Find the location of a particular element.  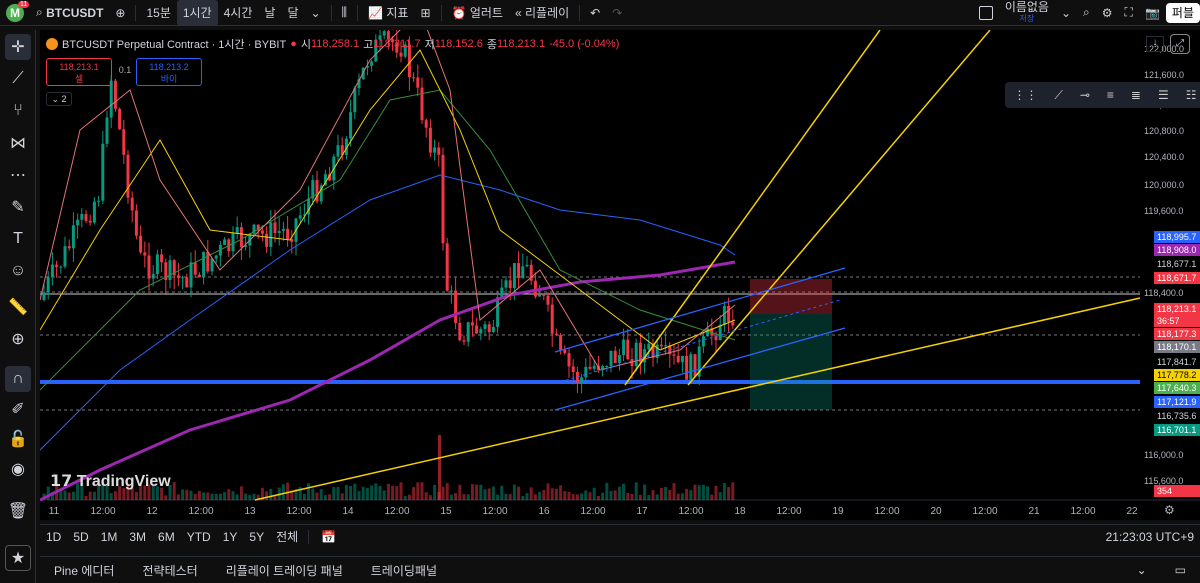

drag-handle-icon: ⋮⋮ is located at coordinates (1025, 95).